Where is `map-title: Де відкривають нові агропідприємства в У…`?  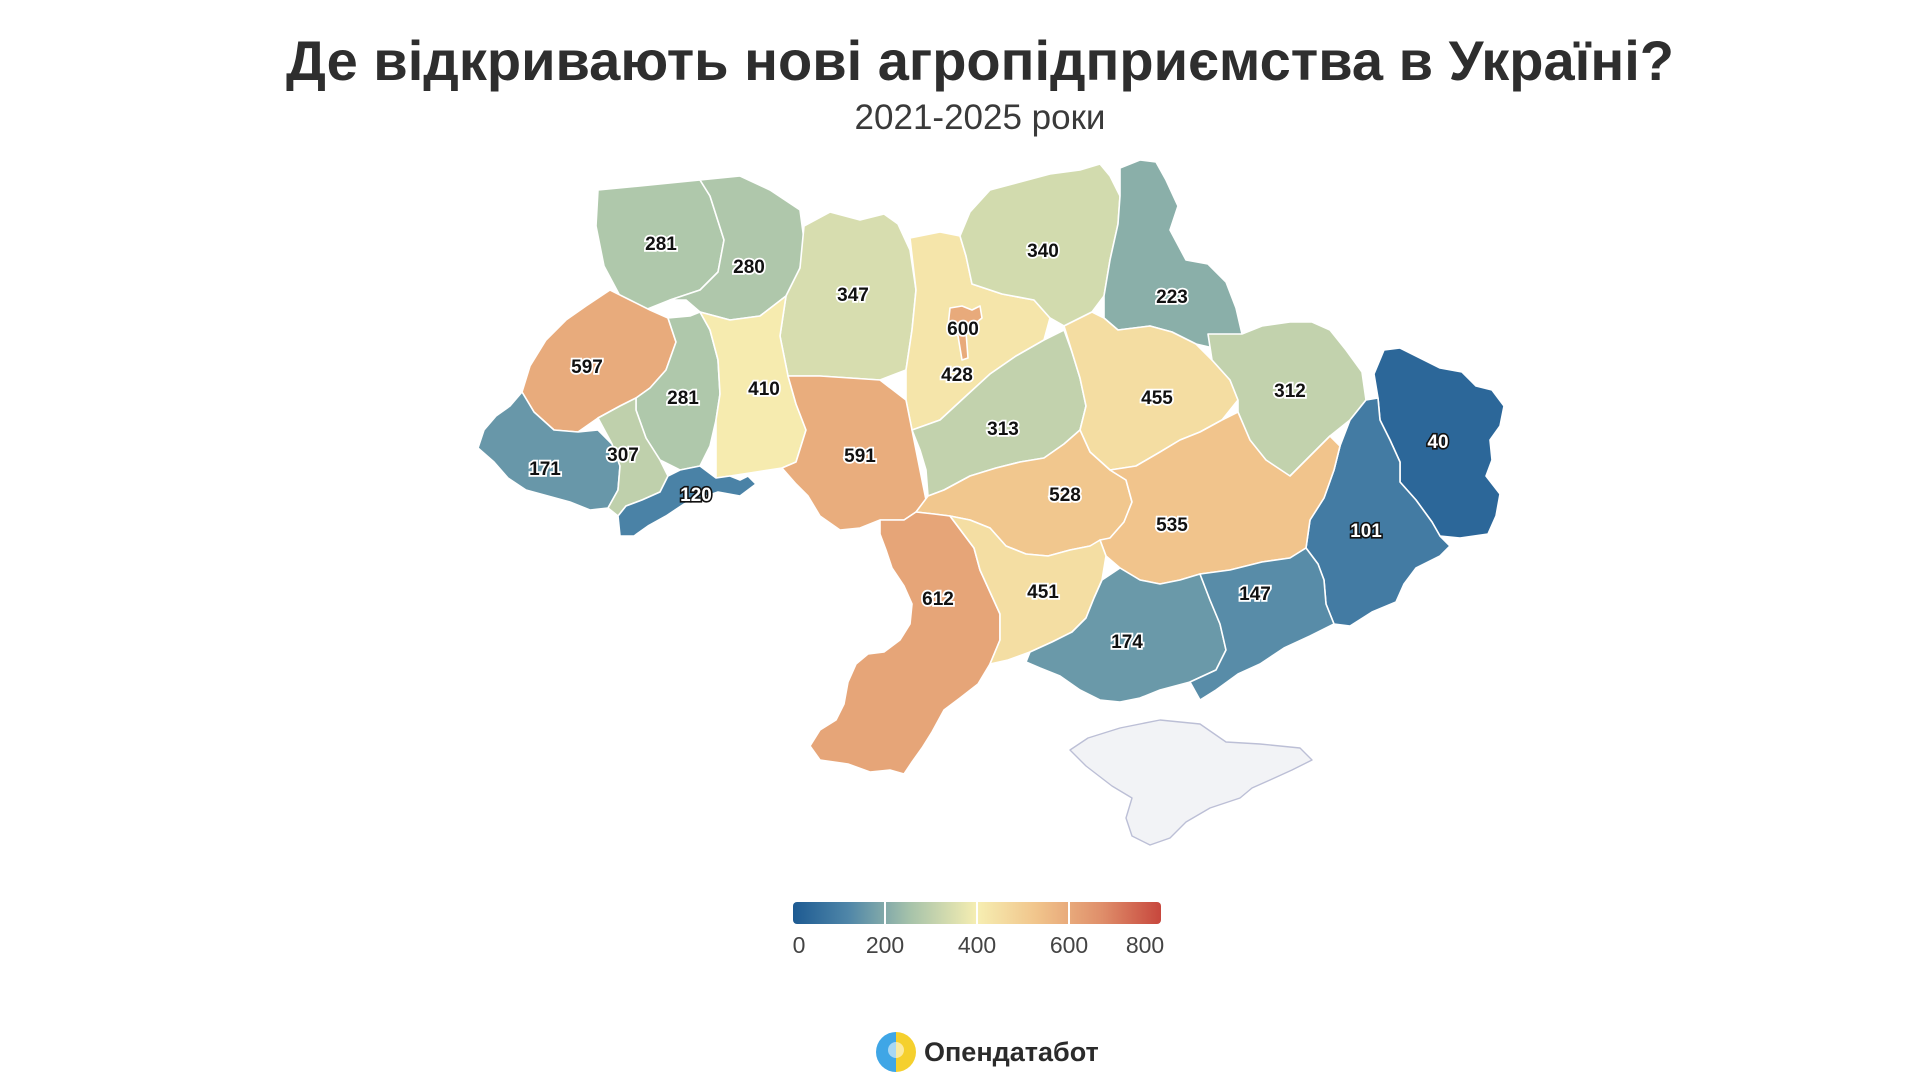
map-title: Де відкривають нові агропідприємства в У… is located at coordinates (980, 60).